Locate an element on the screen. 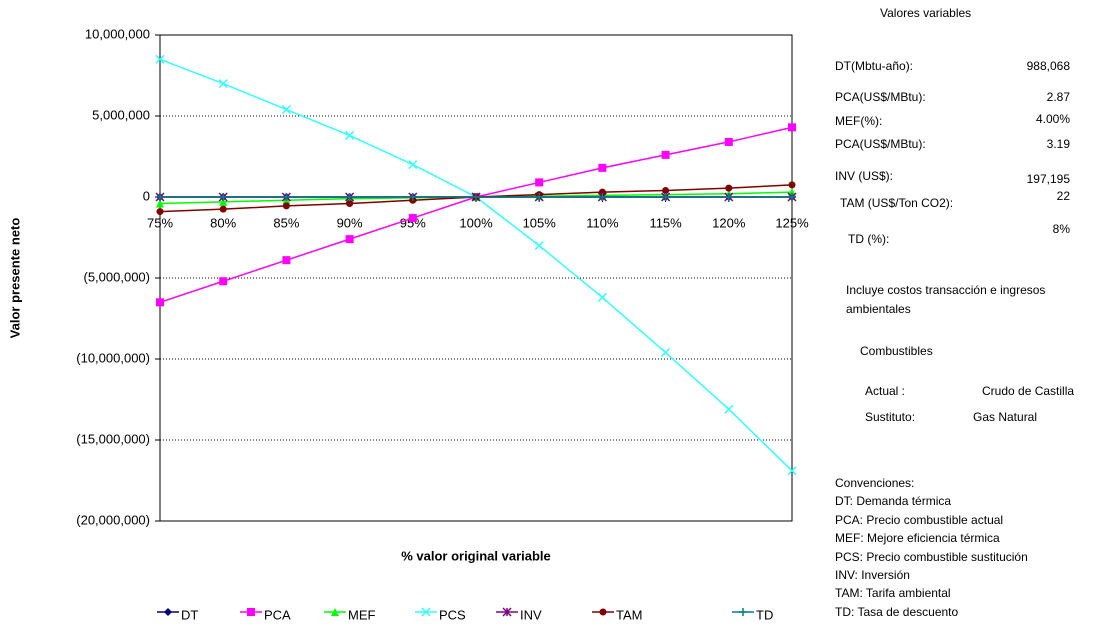 This screenshot has height=628, width=1094. x-tick-label: 105% is located at coordinates (540, 222).